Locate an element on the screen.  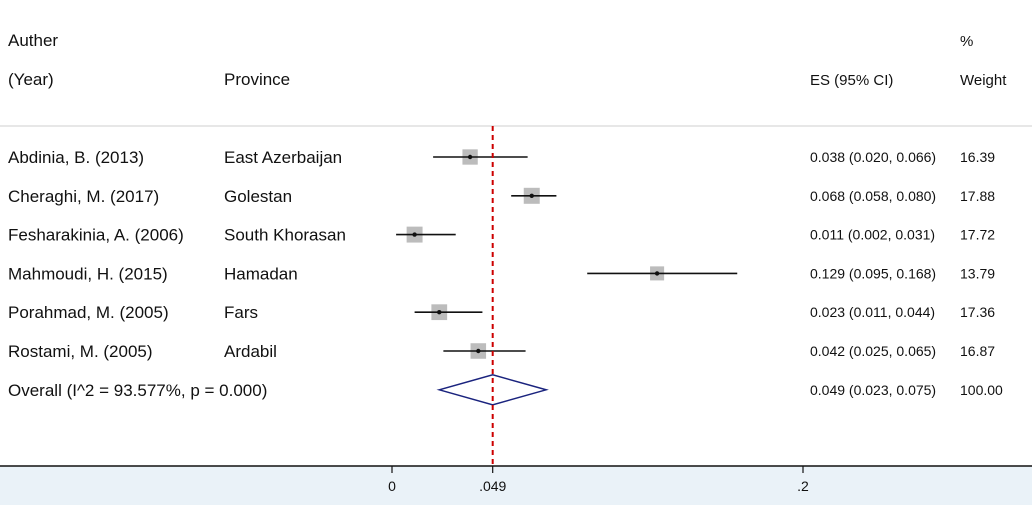
header-province: Province is located at coordinates (257, 79).